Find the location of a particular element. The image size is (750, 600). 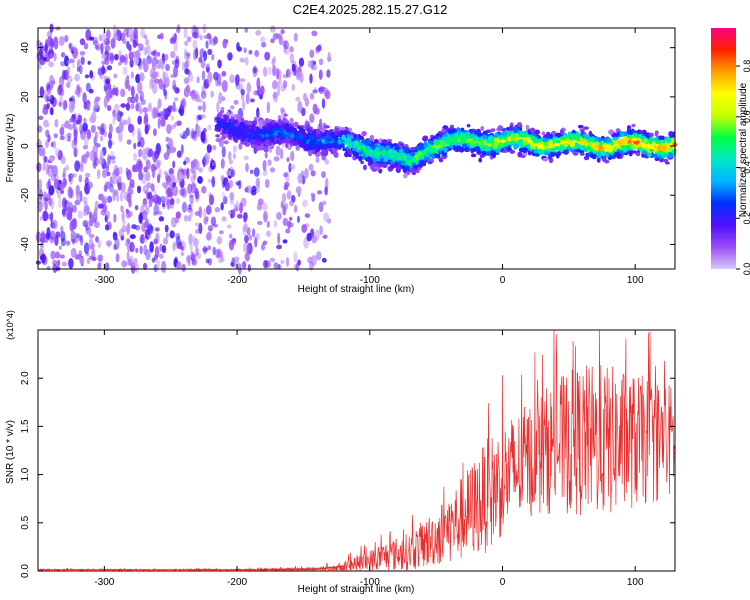

snr-scale-label: (x10^4) is located at coordinates (10, 325).